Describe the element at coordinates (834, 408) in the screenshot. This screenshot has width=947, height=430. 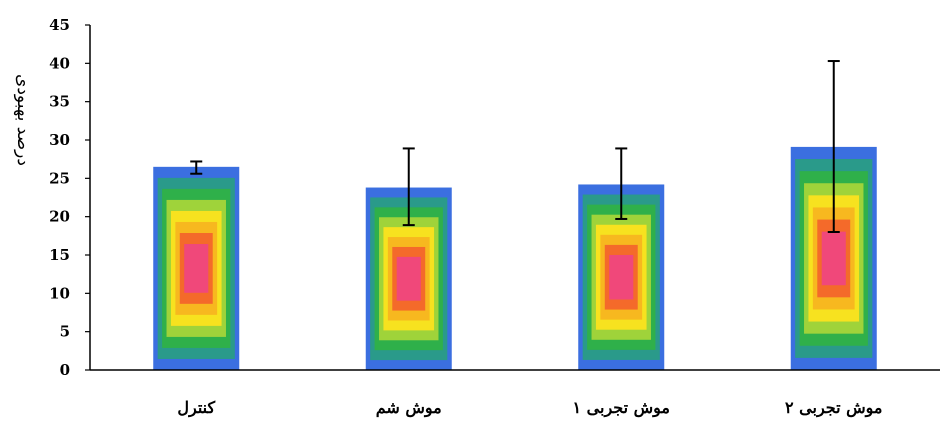
I see `x-category-label: موش تجربی ۲` at that location.